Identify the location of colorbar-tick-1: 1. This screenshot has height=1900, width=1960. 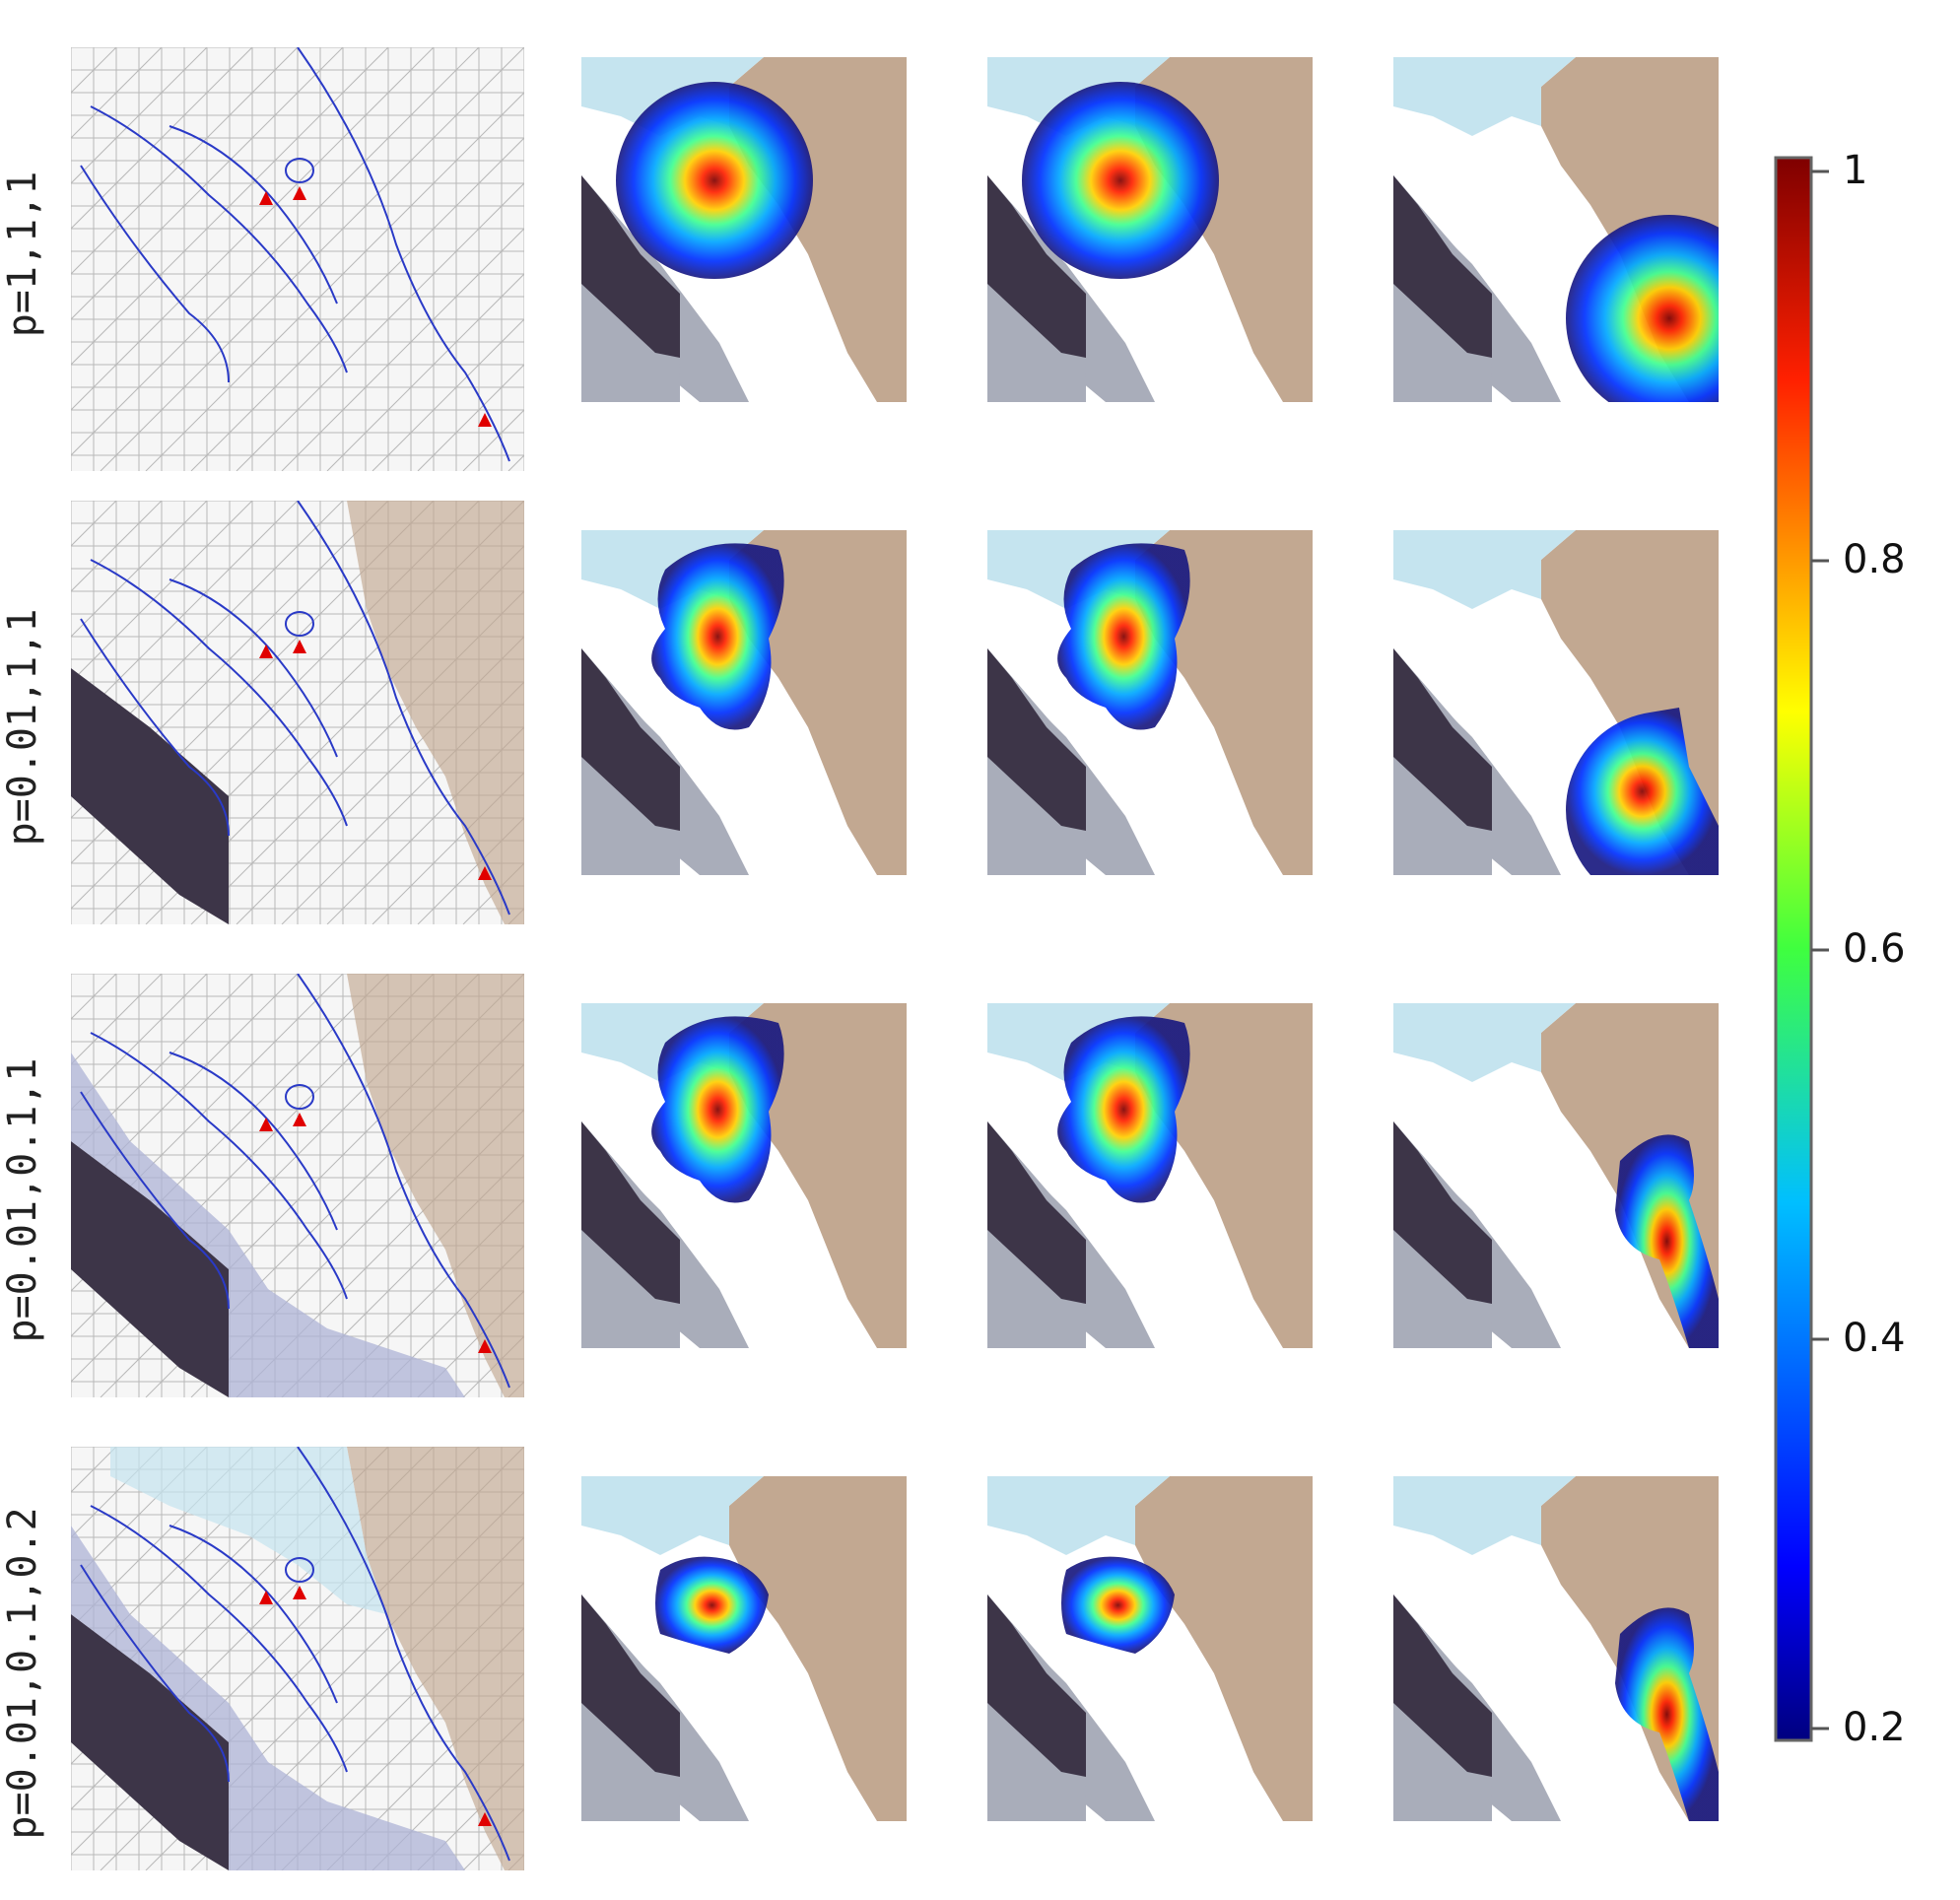
(1856, 171).